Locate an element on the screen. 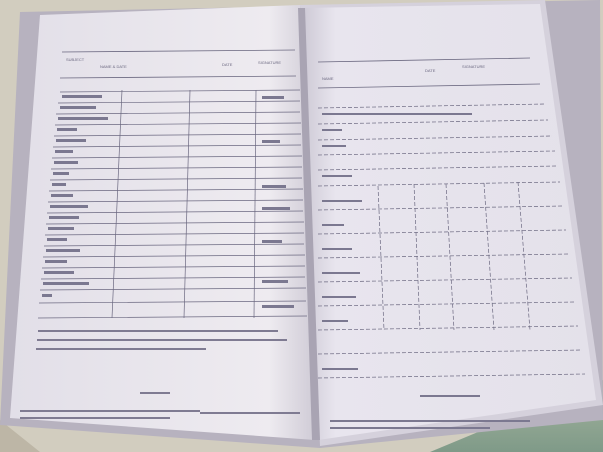  left-header-date: DATE is located at coordinates (227, 64).